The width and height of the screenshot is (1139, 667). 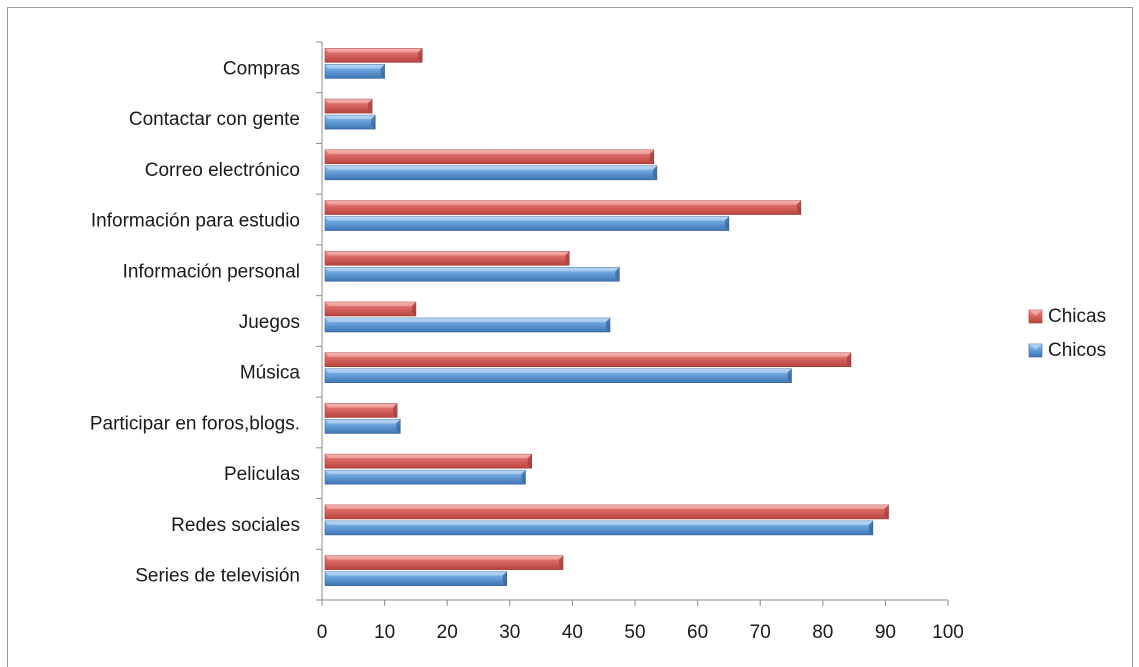 What do you see at coordinates (885, 632) in the screenshot?
I see `x-tick-label: 90` at bounding box center [885, 632].